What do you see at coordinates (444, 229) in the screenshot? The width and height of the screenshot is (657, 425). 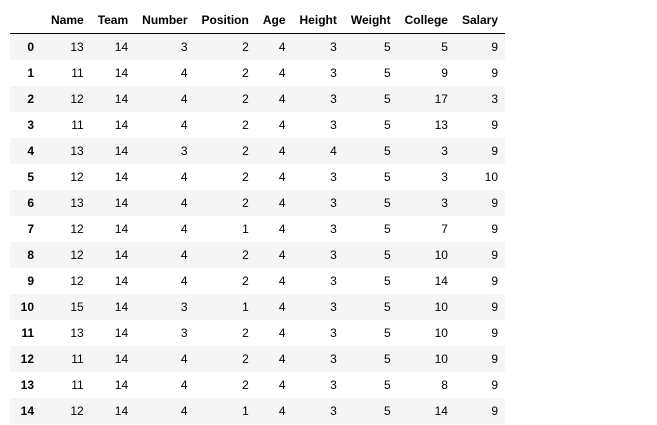 I see `cell-college: 7` at bounding box center [444, 229].